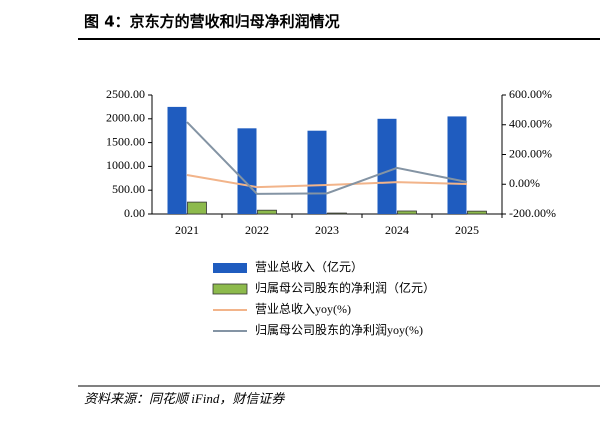 The width and height of the screenshot is (610, 421). I want to click on y-tick-label: 2500.00, so click(125, 94).